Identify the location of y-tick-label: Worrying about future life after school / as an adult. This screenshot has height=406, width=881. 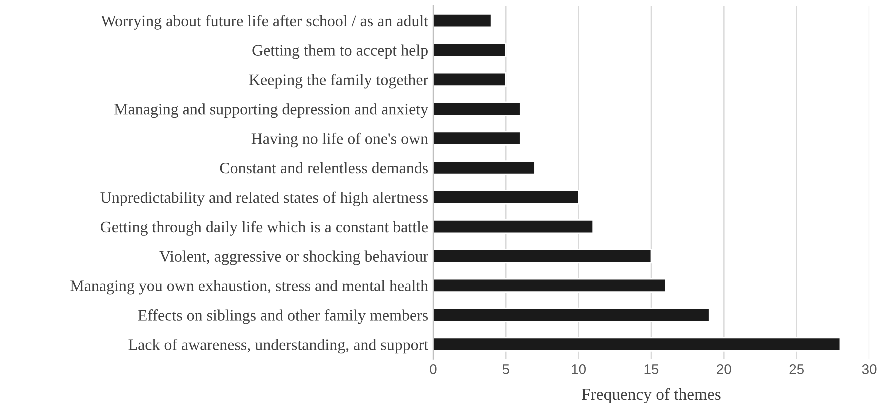
(264, 22).